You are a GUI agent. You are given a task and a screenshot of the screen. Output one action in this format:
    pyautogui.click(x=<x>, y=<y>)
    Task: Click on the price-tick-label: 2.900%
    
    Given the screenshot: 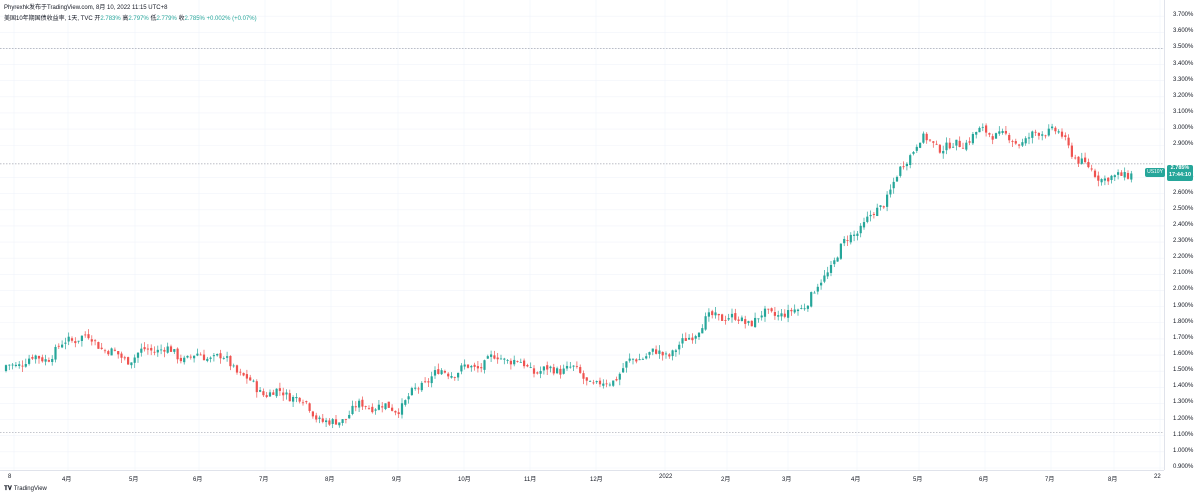 What is the action you would take?
    pyautogui.click(x=1183, y=144)
    